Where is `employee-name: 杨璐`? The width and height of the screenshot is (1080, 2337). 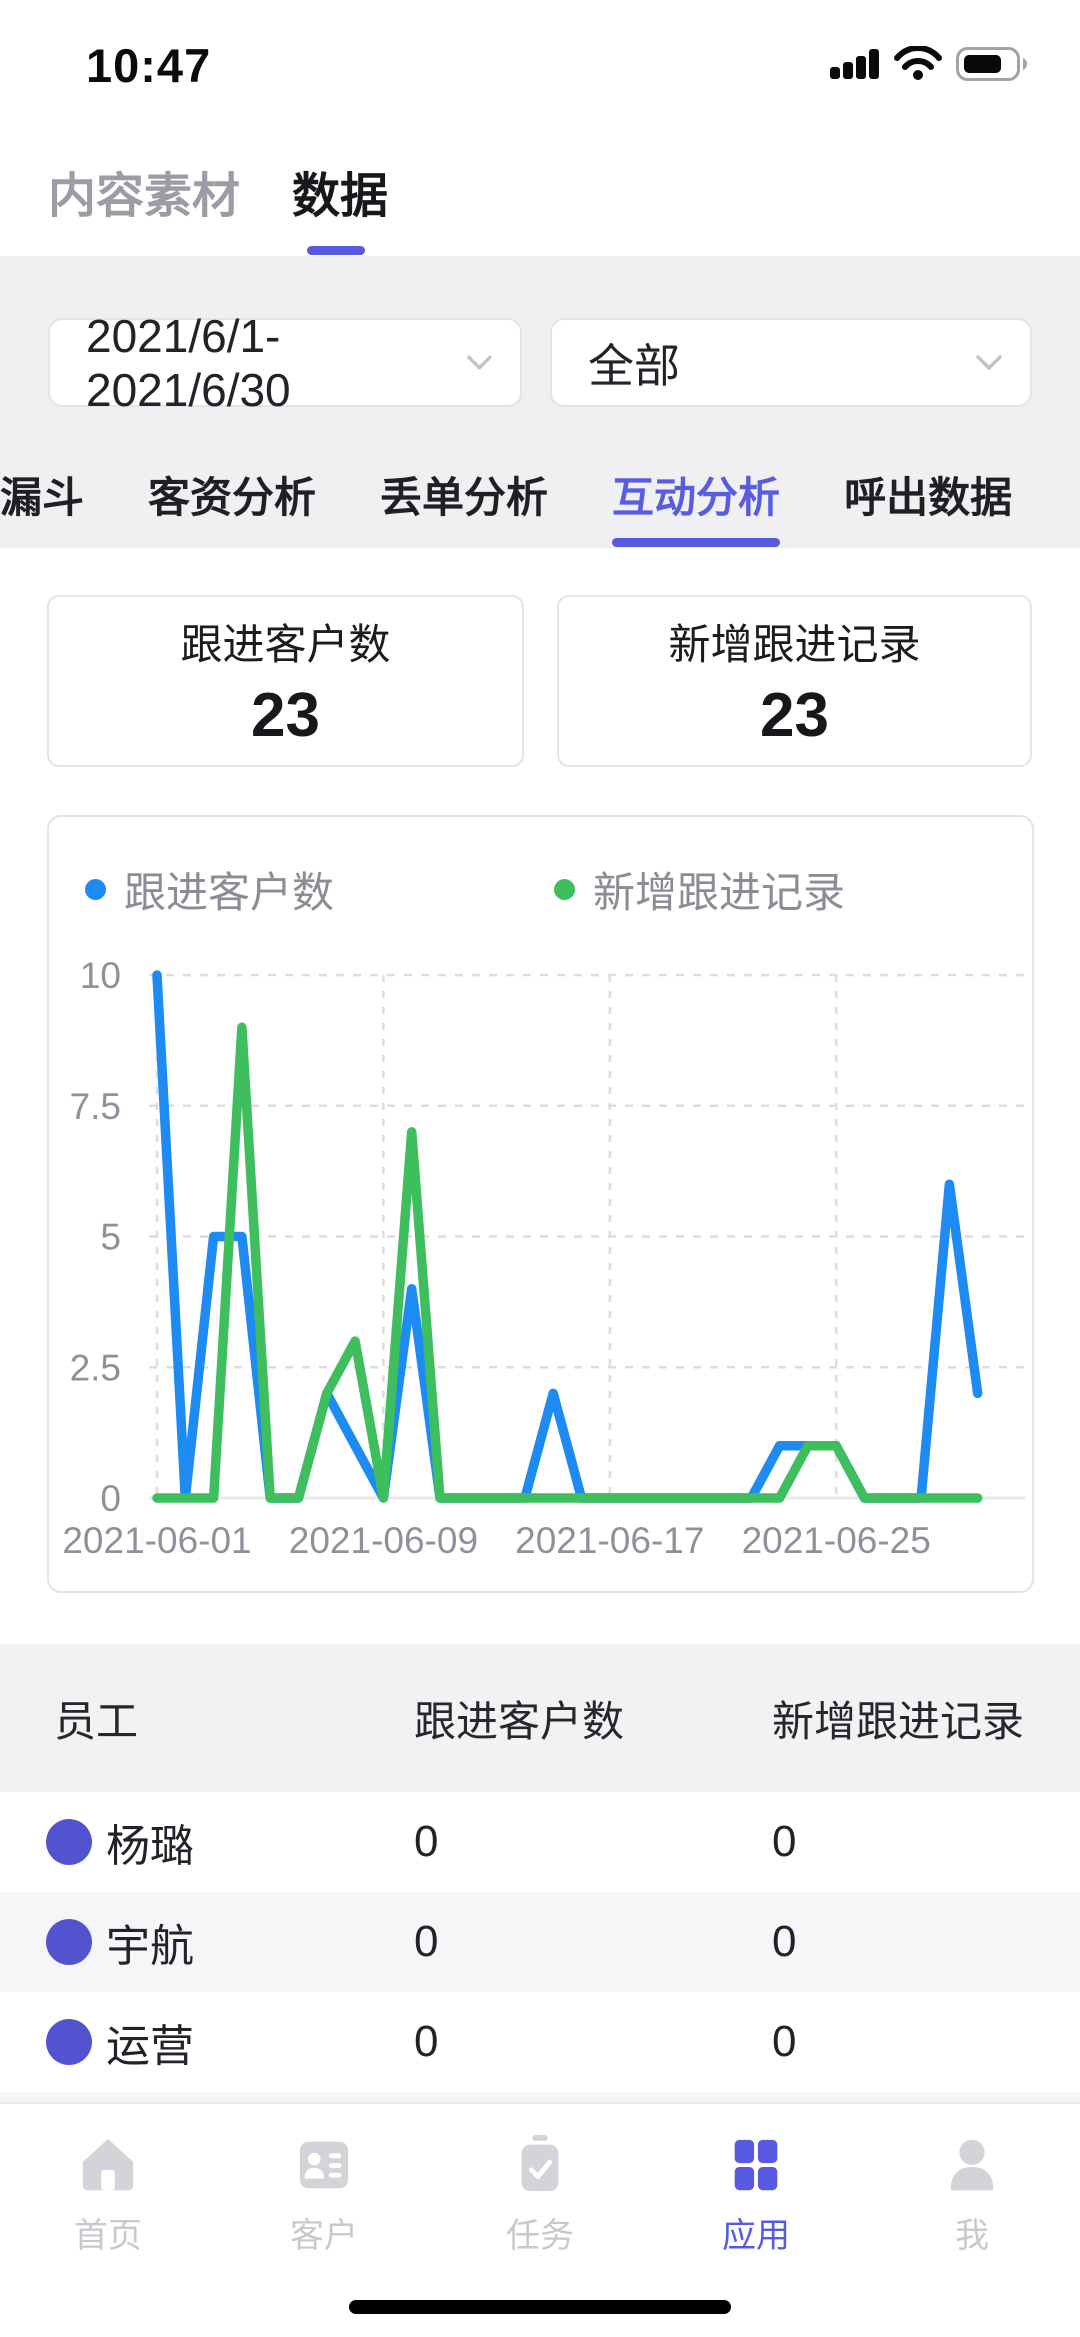
employee-name: 杨璐 is located at coordinates (150, 1846).